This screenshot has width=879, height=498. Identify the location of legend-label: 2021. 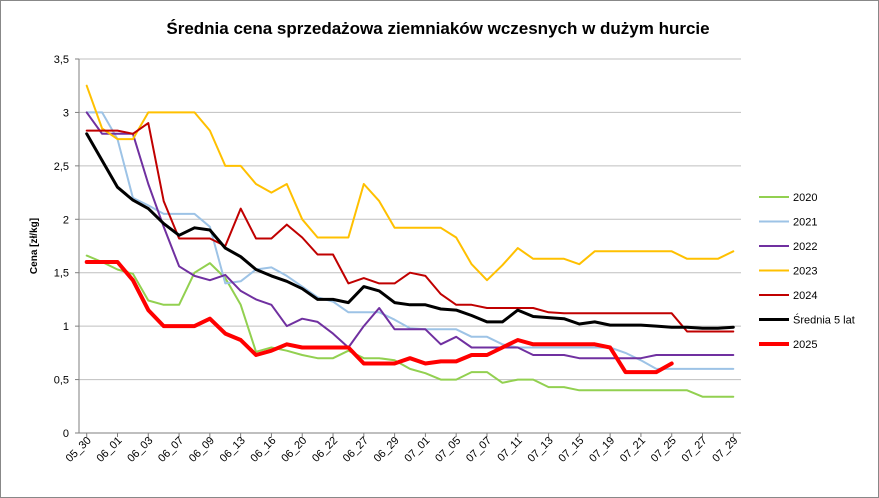
(805, 223).